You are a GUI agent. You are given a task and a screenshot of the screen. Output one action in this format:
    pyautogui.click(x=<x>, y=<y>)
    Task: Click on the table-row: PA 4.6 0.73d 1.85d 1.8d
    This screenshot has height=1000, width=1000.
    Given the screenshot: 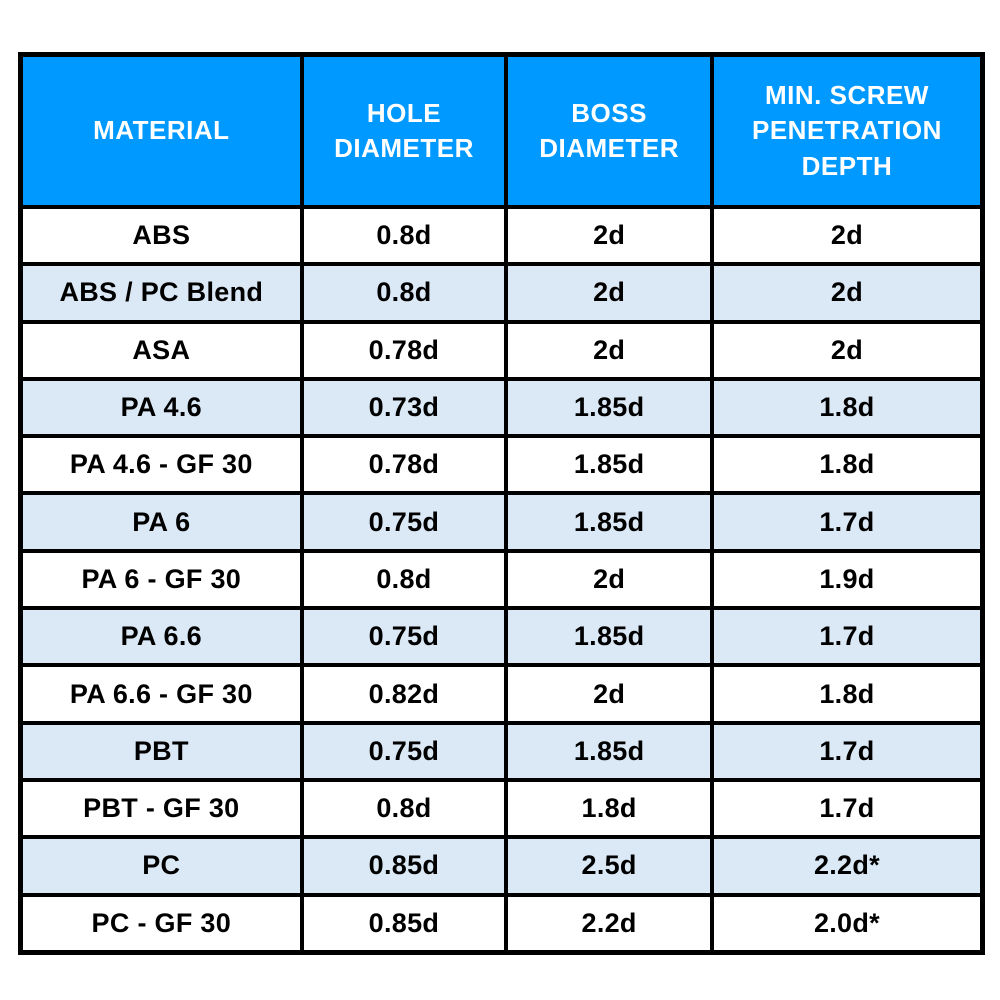 What is the action you would take?
    pyautogui.click(x=501, y=407)
    